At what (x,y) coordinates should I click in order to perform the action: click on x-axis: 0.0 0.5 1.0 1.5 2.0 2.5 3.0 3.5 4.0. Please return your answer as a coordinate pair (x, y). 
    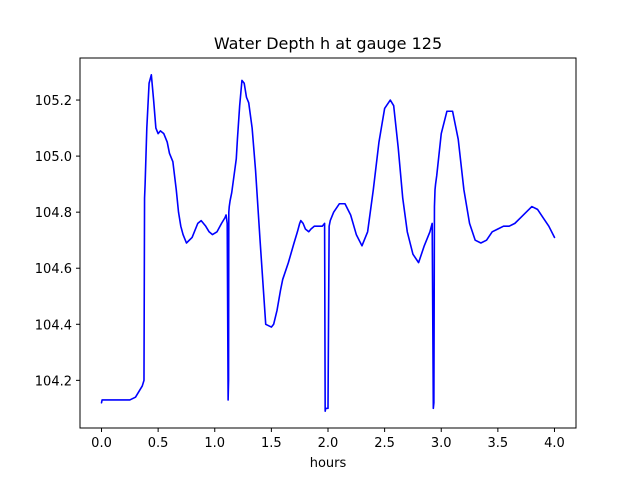
    Looking at the image, I should click on (328, 439).